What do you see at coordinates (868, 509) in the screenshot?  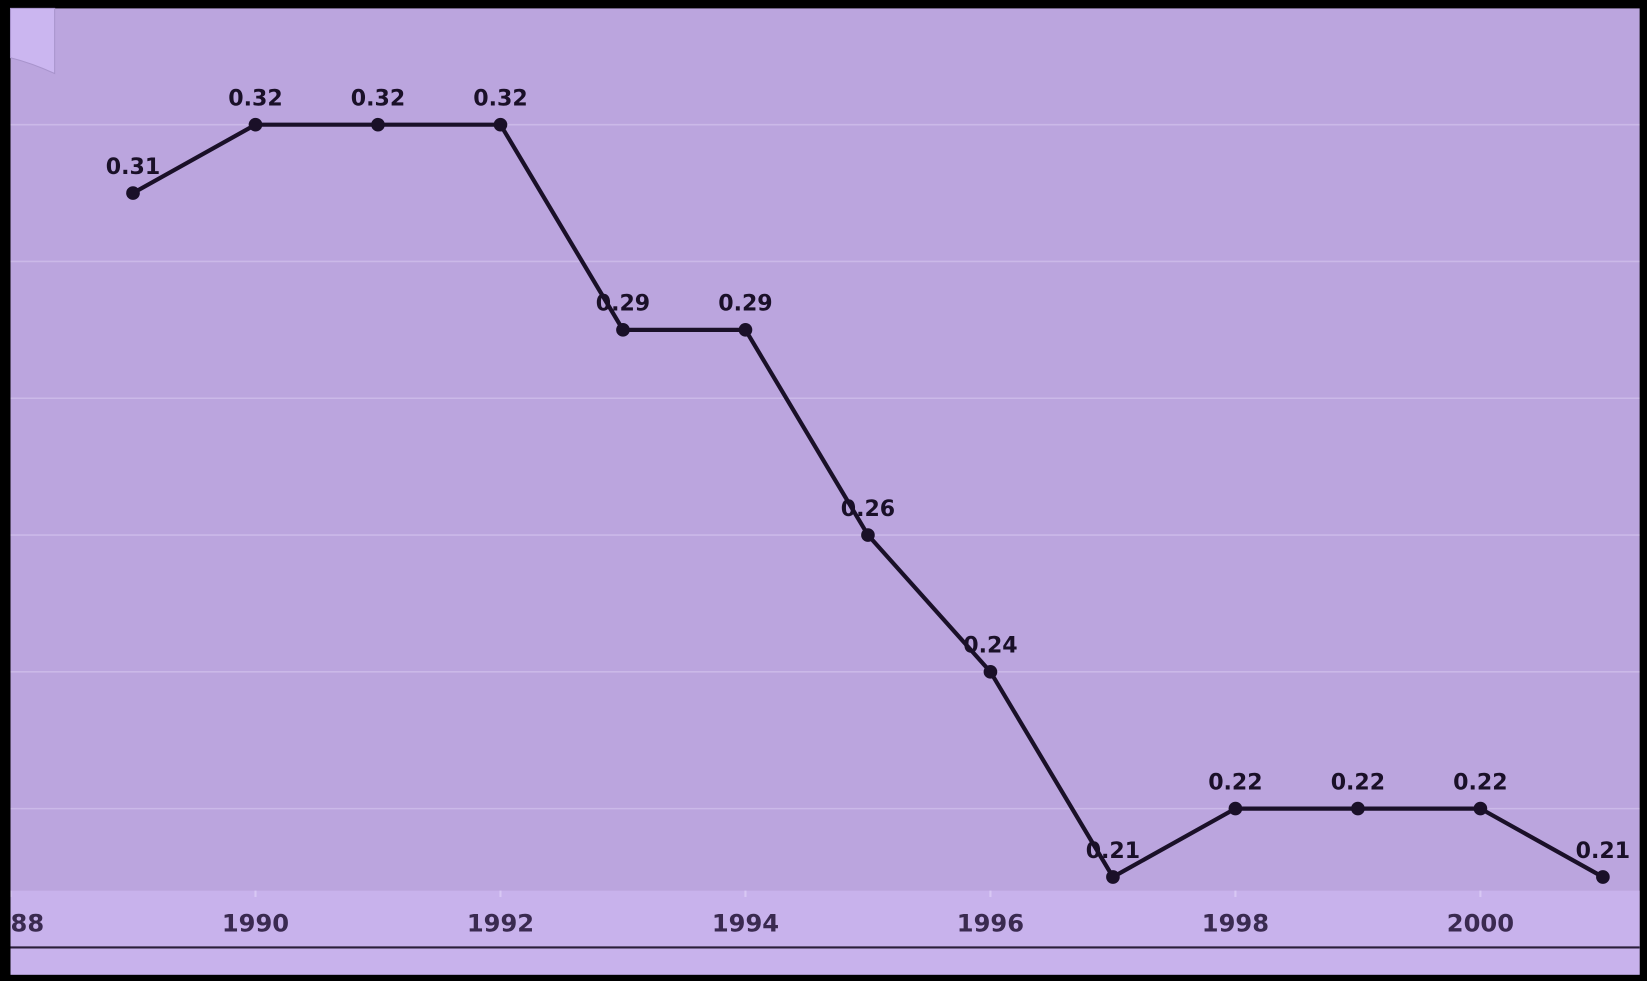 I see `value-label: 0.26` at bounding box center [868, 509].